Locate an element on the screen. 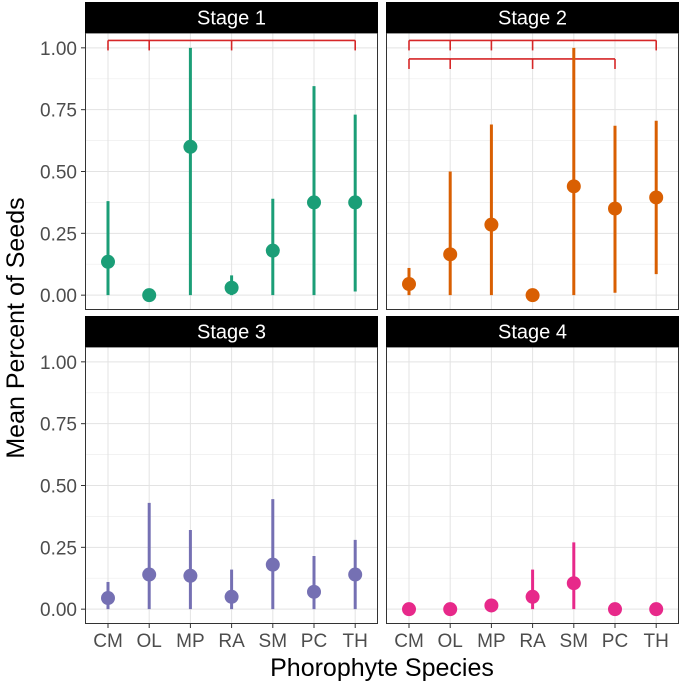 The width and height of the screenshot is (683, 689). facet-strip-label: Stage 4 is located at coordinates (532, 333).